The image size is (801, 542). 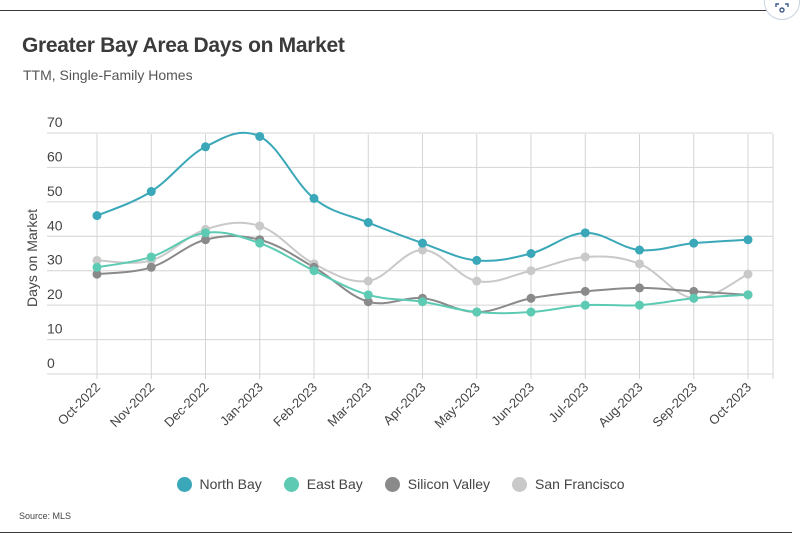 What do you see at coordinates (51, 363) in the screenshot?
I see `y-tick-label: 0` at bounding box center [51, 363].